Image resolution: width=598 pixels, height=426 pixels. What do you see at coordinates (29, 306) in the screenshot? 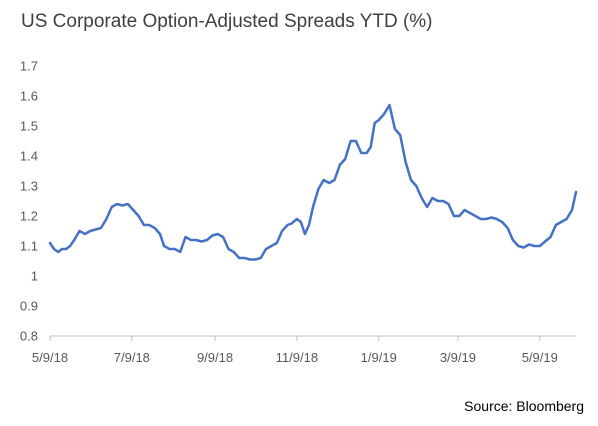
I see `y-tick-label: 0.9` at bounding box center [29, 306].